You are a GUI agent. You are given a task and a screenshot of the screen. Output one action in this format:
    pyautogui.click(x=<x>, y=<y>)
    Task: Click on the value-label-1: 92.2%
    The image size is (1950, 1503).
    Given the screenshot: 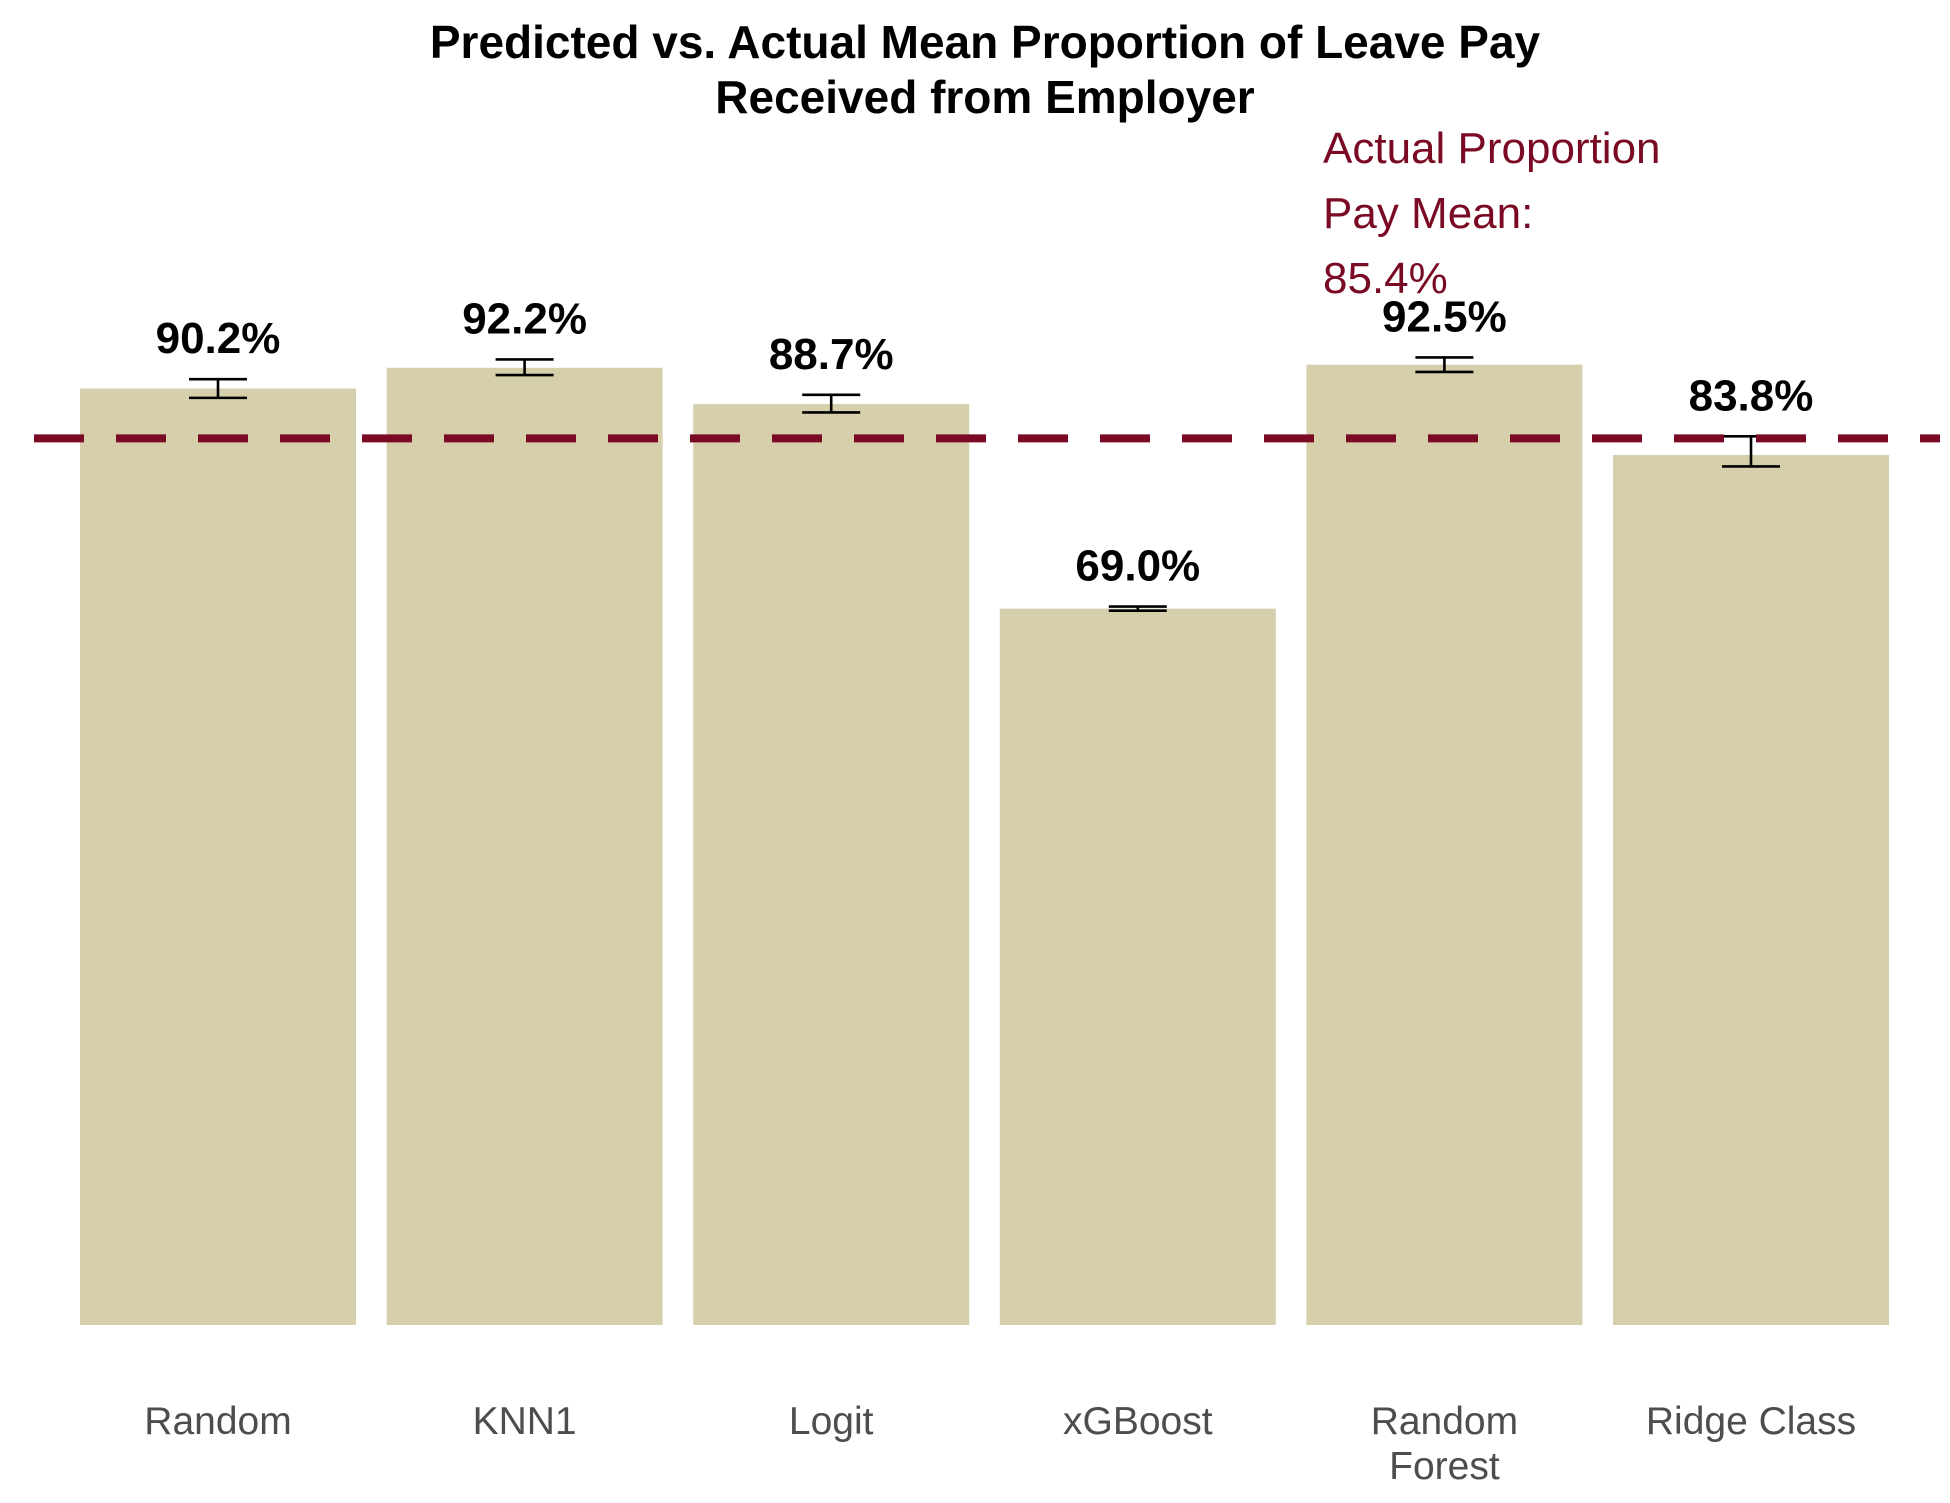 What is the action you would take?
    pyautogui.click(x=524, y=318)
    